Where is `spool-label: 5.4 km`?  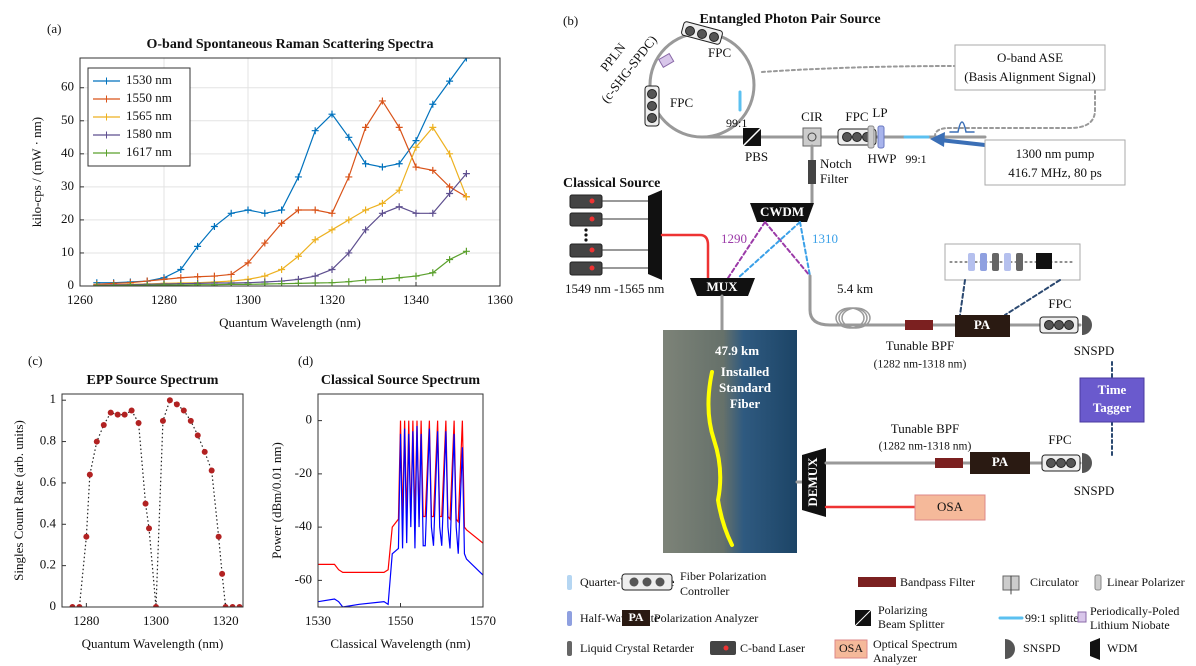 spool-label: 5.4 km is located at coordinates (855, 288).